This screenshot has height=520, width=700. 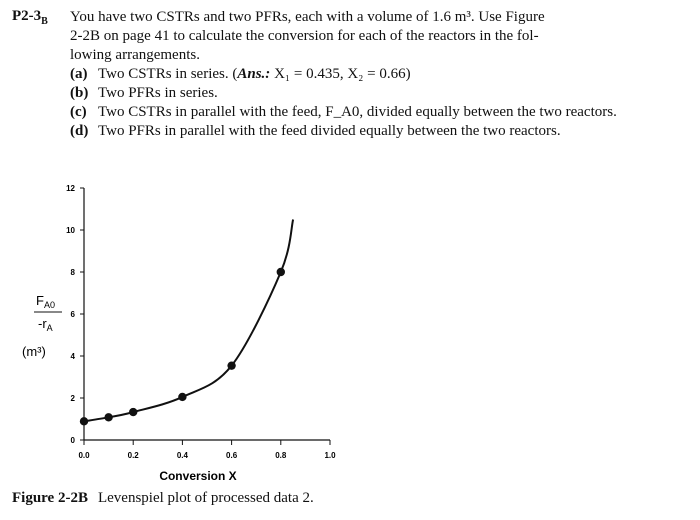 I want to click on y-tick-label: 4, so click(x=73, y=356).